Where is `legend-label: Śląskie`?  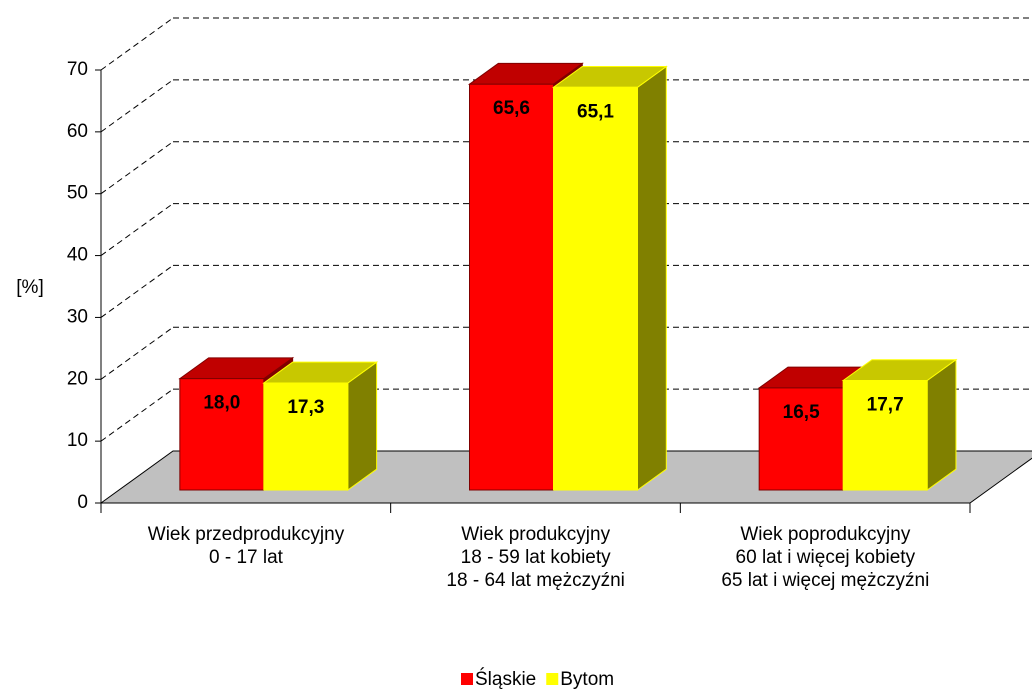 legend-label: Śląskie is located at coordinates (505, 679).